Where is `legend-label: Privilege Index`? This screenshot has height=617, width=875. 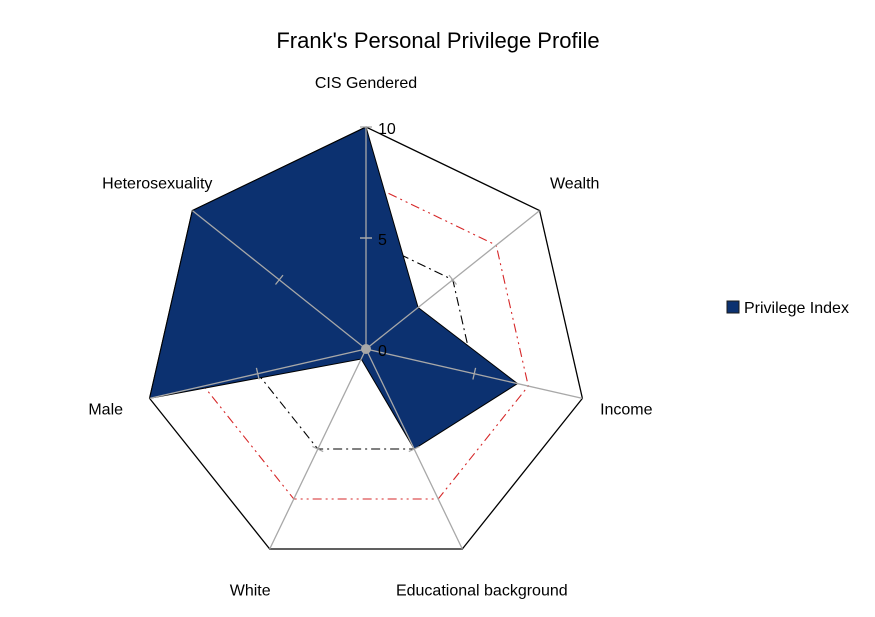 legend-label: Privilege Index is located at coordinates (796, 308).